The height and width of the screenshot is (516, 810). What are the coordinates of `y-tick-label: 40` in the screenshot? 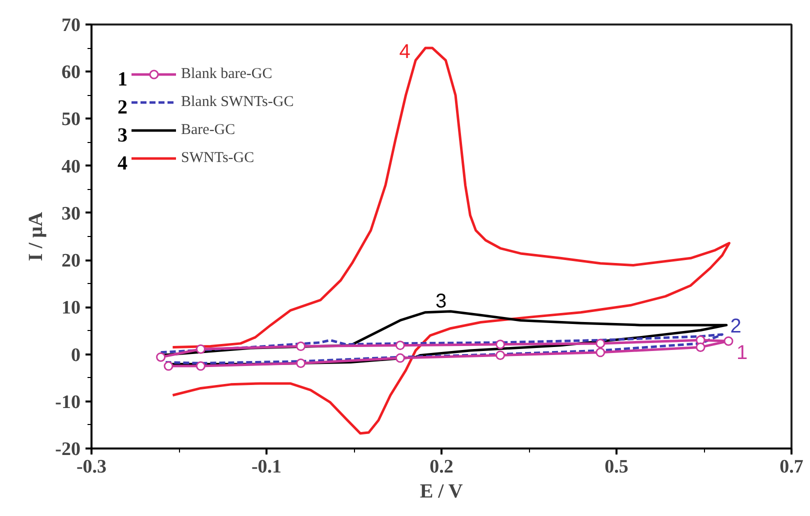 It's located at (71, 167).